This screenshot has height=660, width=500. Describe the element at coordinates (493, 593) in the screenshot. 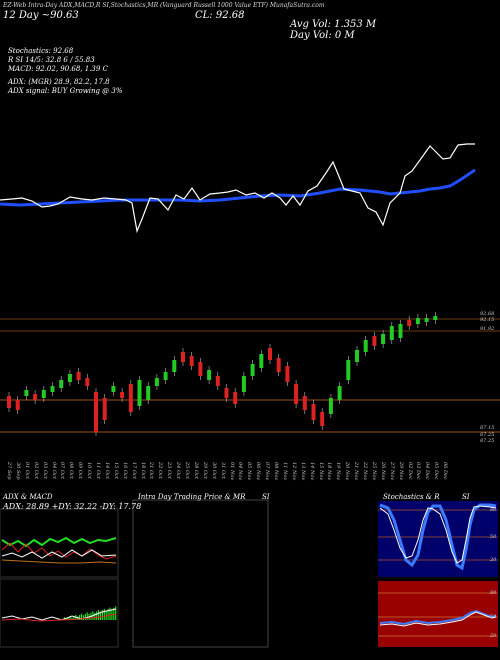

I see `rsi-tick-80: 80` at that location.